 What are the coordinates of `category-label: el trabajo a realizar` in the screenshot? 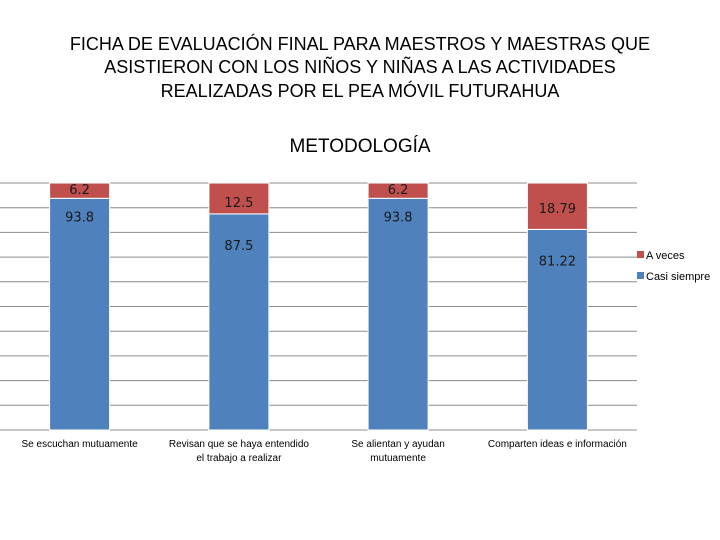 It's located at (239, 458).